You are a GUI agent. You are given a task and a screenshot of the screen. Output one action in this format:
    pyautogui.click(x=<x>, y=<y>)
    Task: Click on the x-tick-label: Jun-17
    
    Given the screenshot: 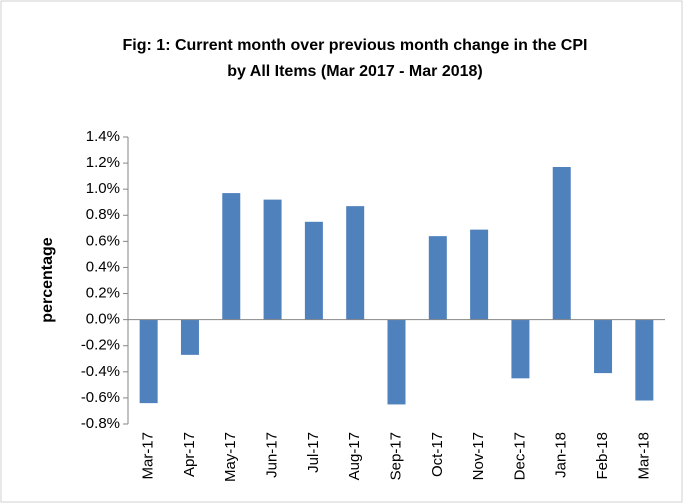 What is the action you would take?
    pyautogui.click(x=272, y=455)
    